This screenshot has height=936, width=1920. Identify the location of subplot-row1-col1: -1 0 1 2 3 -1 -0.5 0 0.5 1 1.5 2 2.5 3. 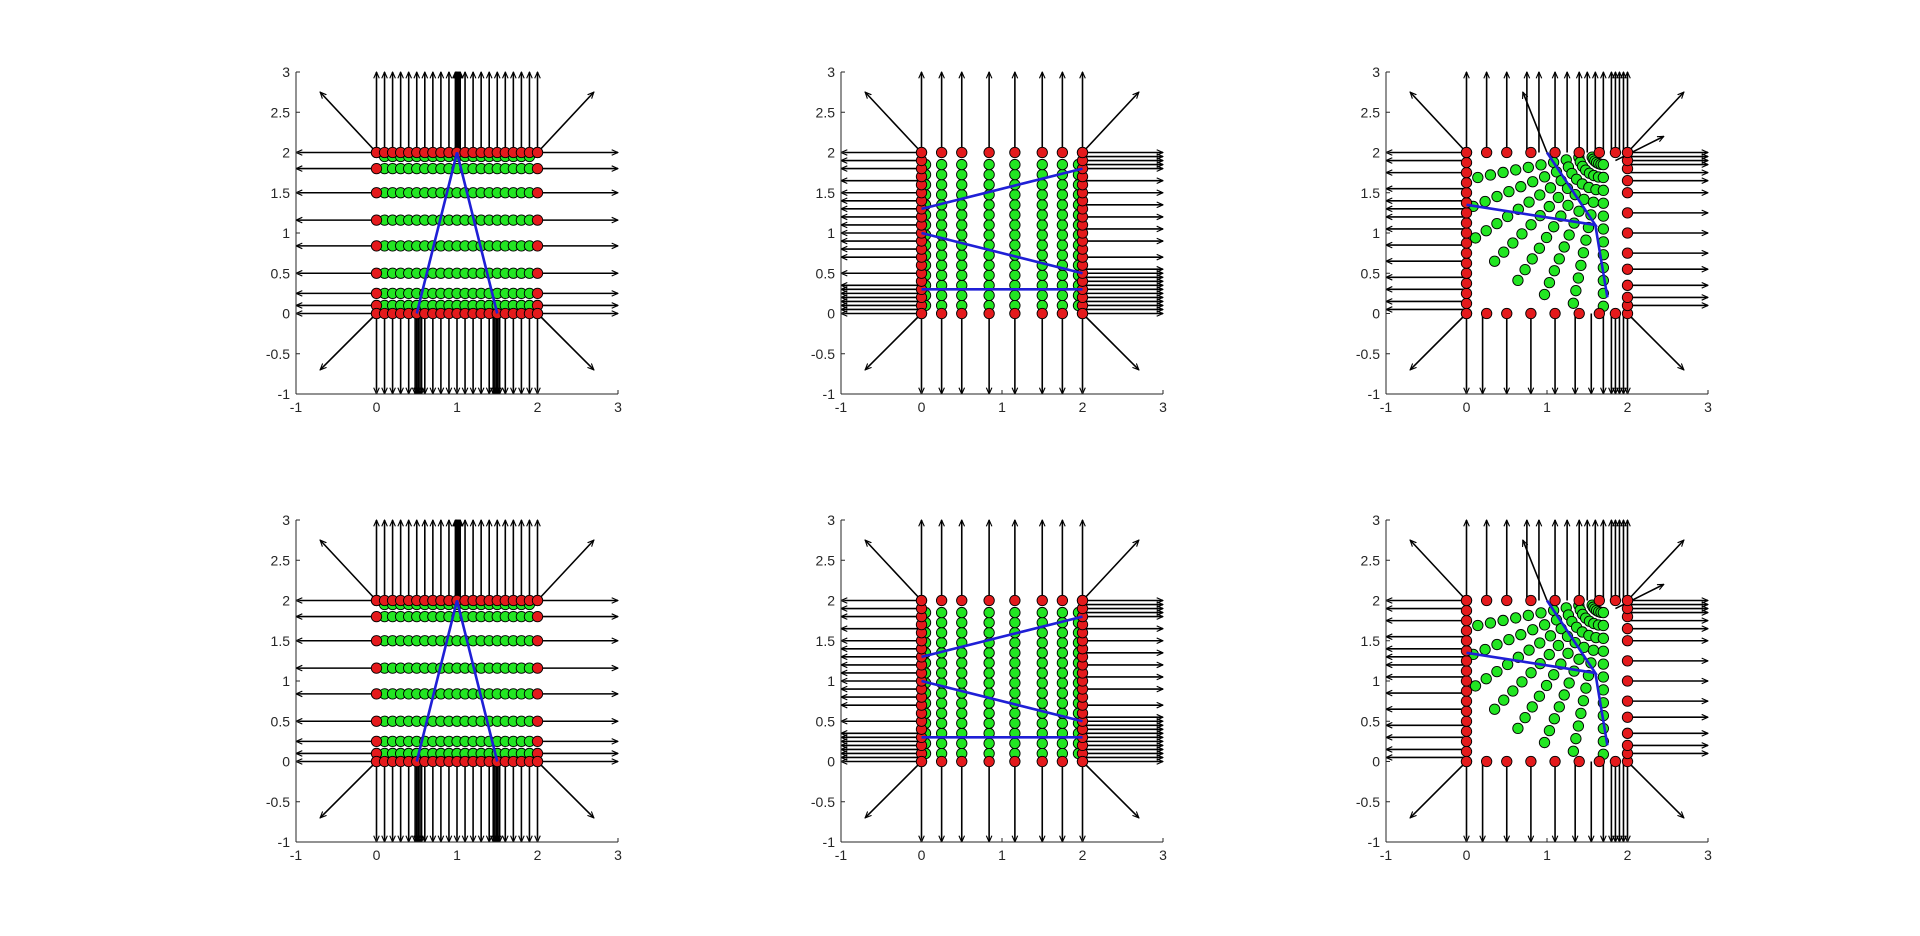
(444, 239).